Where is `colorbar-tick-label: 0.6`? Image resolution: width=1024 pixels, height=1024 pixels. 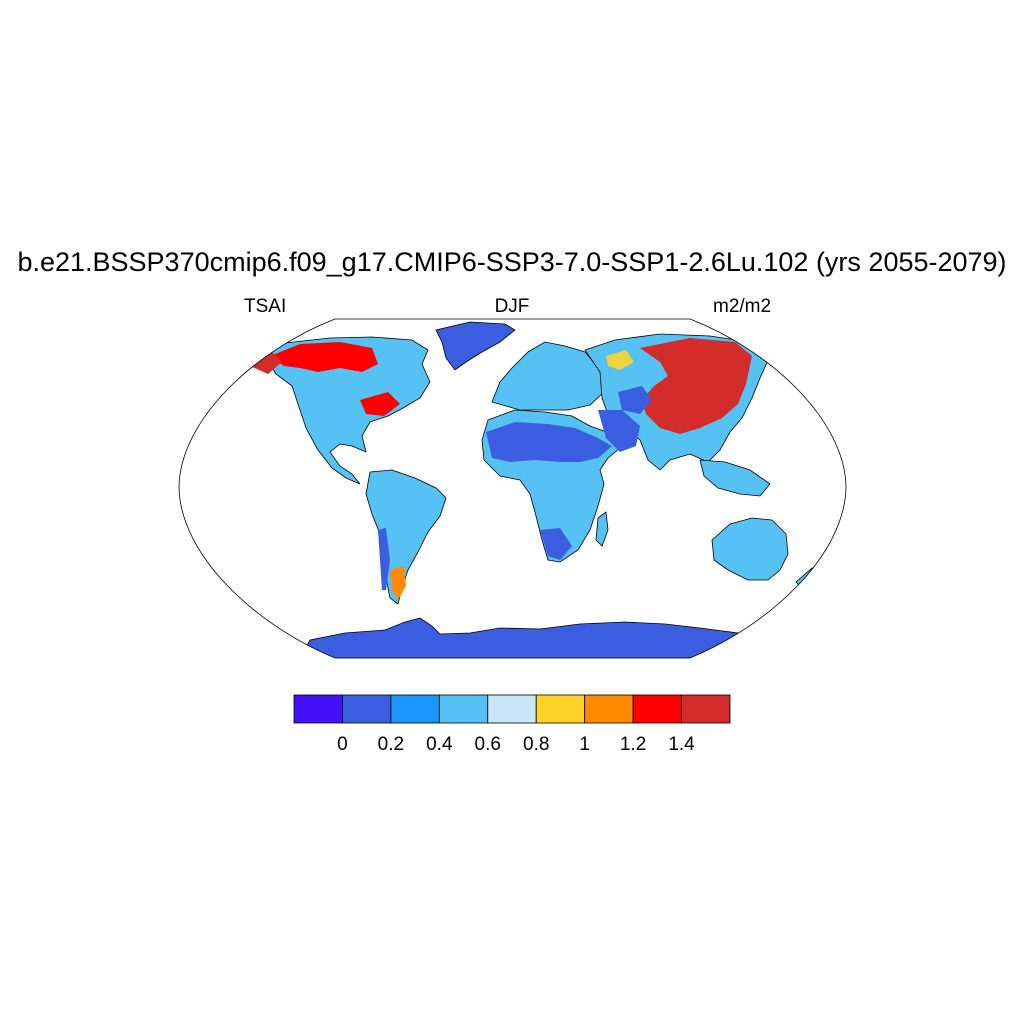
colorbar-tick-label: 0.6 is located at coordinates (487, 744).